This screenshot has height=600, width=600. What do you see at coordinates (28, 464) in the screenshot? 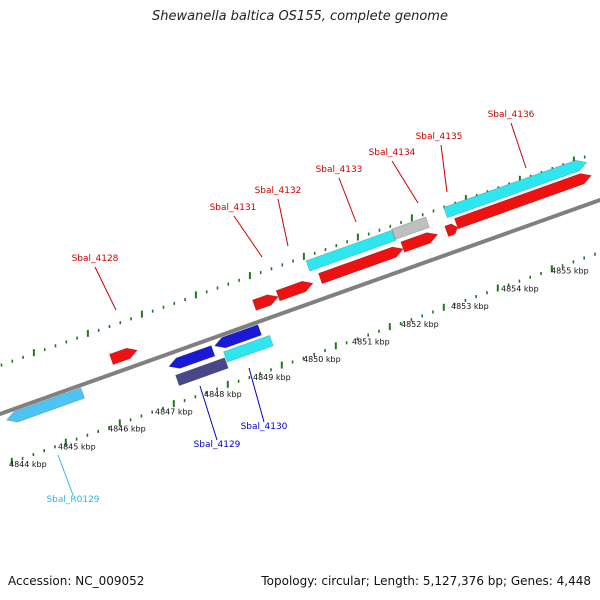
I see `kbp-label: 4844 kbp` at bounding box center [28, 464].